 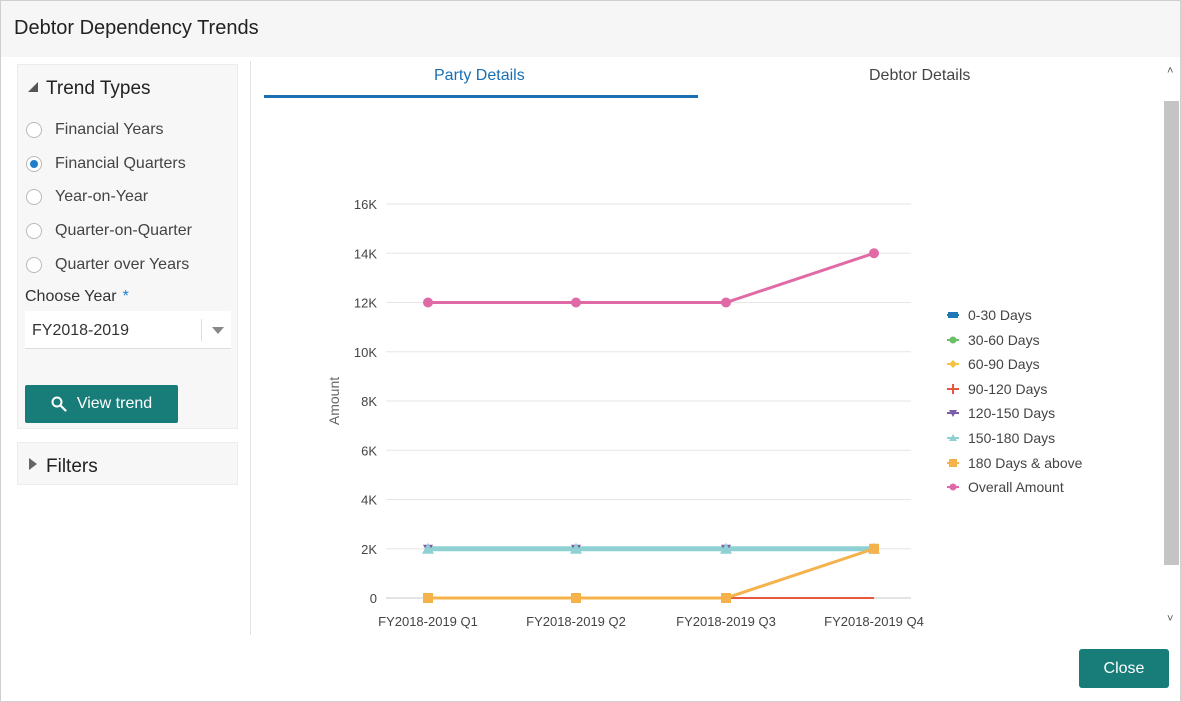 I want to click on filters-panel: Filters, so click(x=127, y=463).